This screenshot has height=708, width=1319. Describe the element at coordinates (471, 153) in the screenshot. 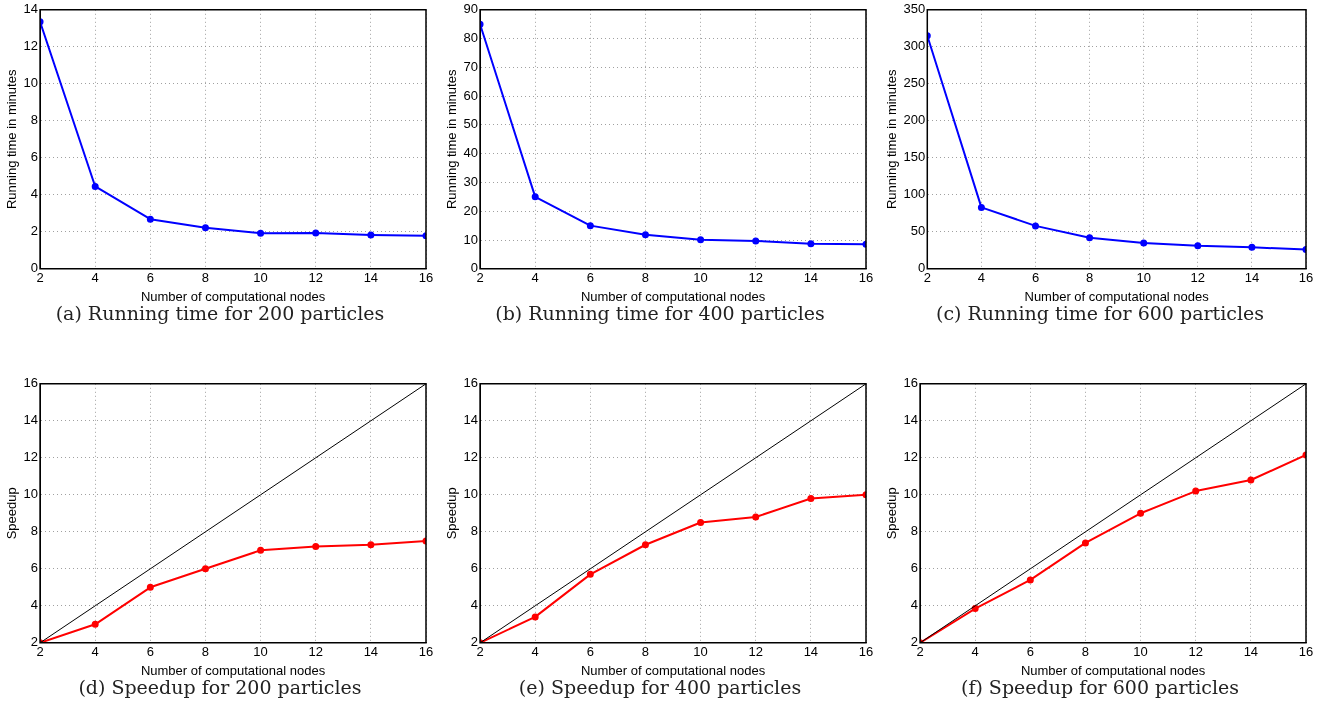

I see `y-tick-label: 40` at that location.